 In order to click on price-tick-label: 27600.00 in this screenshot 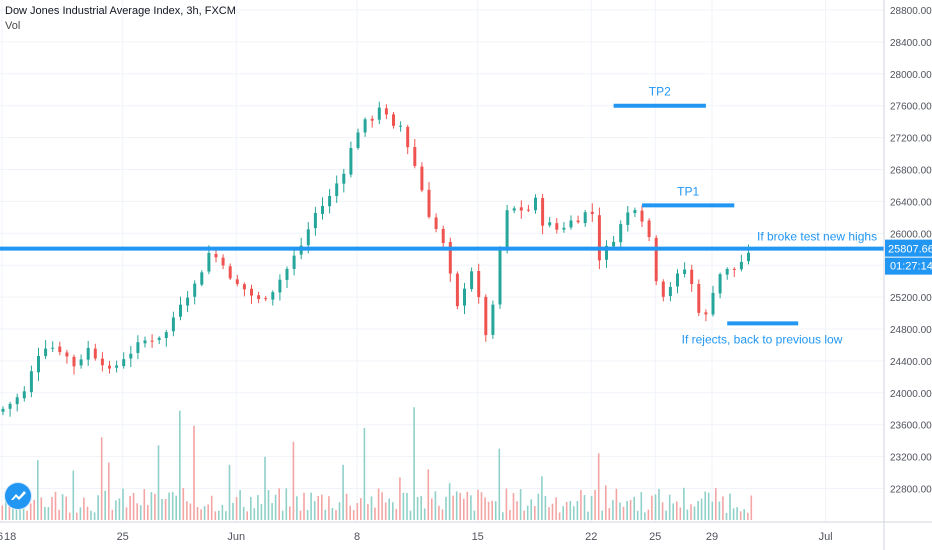, I will do `click(911, 107)`.